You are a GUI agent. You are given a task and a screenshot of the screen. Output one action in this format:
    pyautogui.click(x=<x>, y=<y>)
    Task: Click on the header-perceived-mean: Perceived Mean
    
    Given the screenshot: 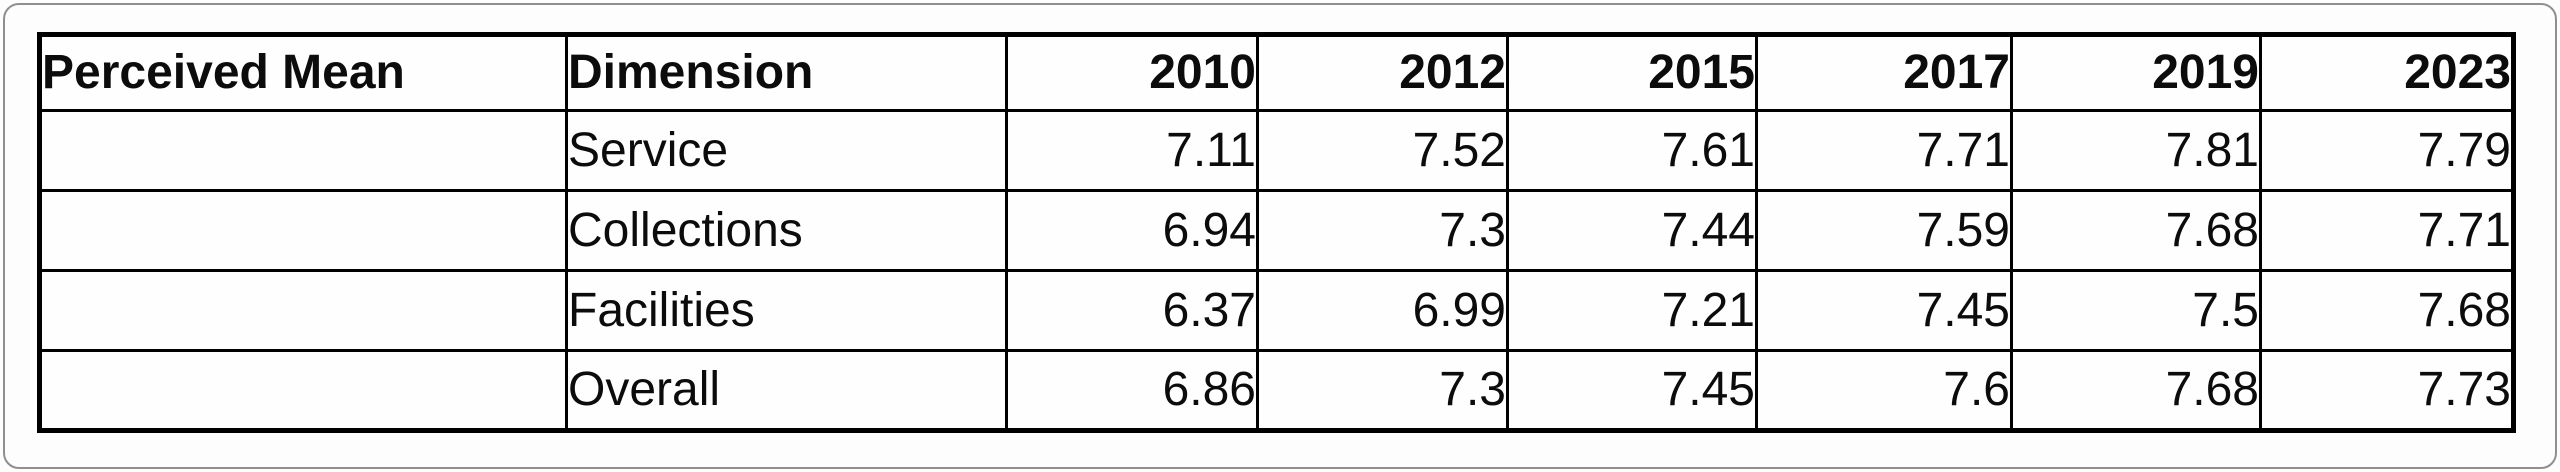 What is the action you would take?
    pyautogui.click(x=303, y=72)
    